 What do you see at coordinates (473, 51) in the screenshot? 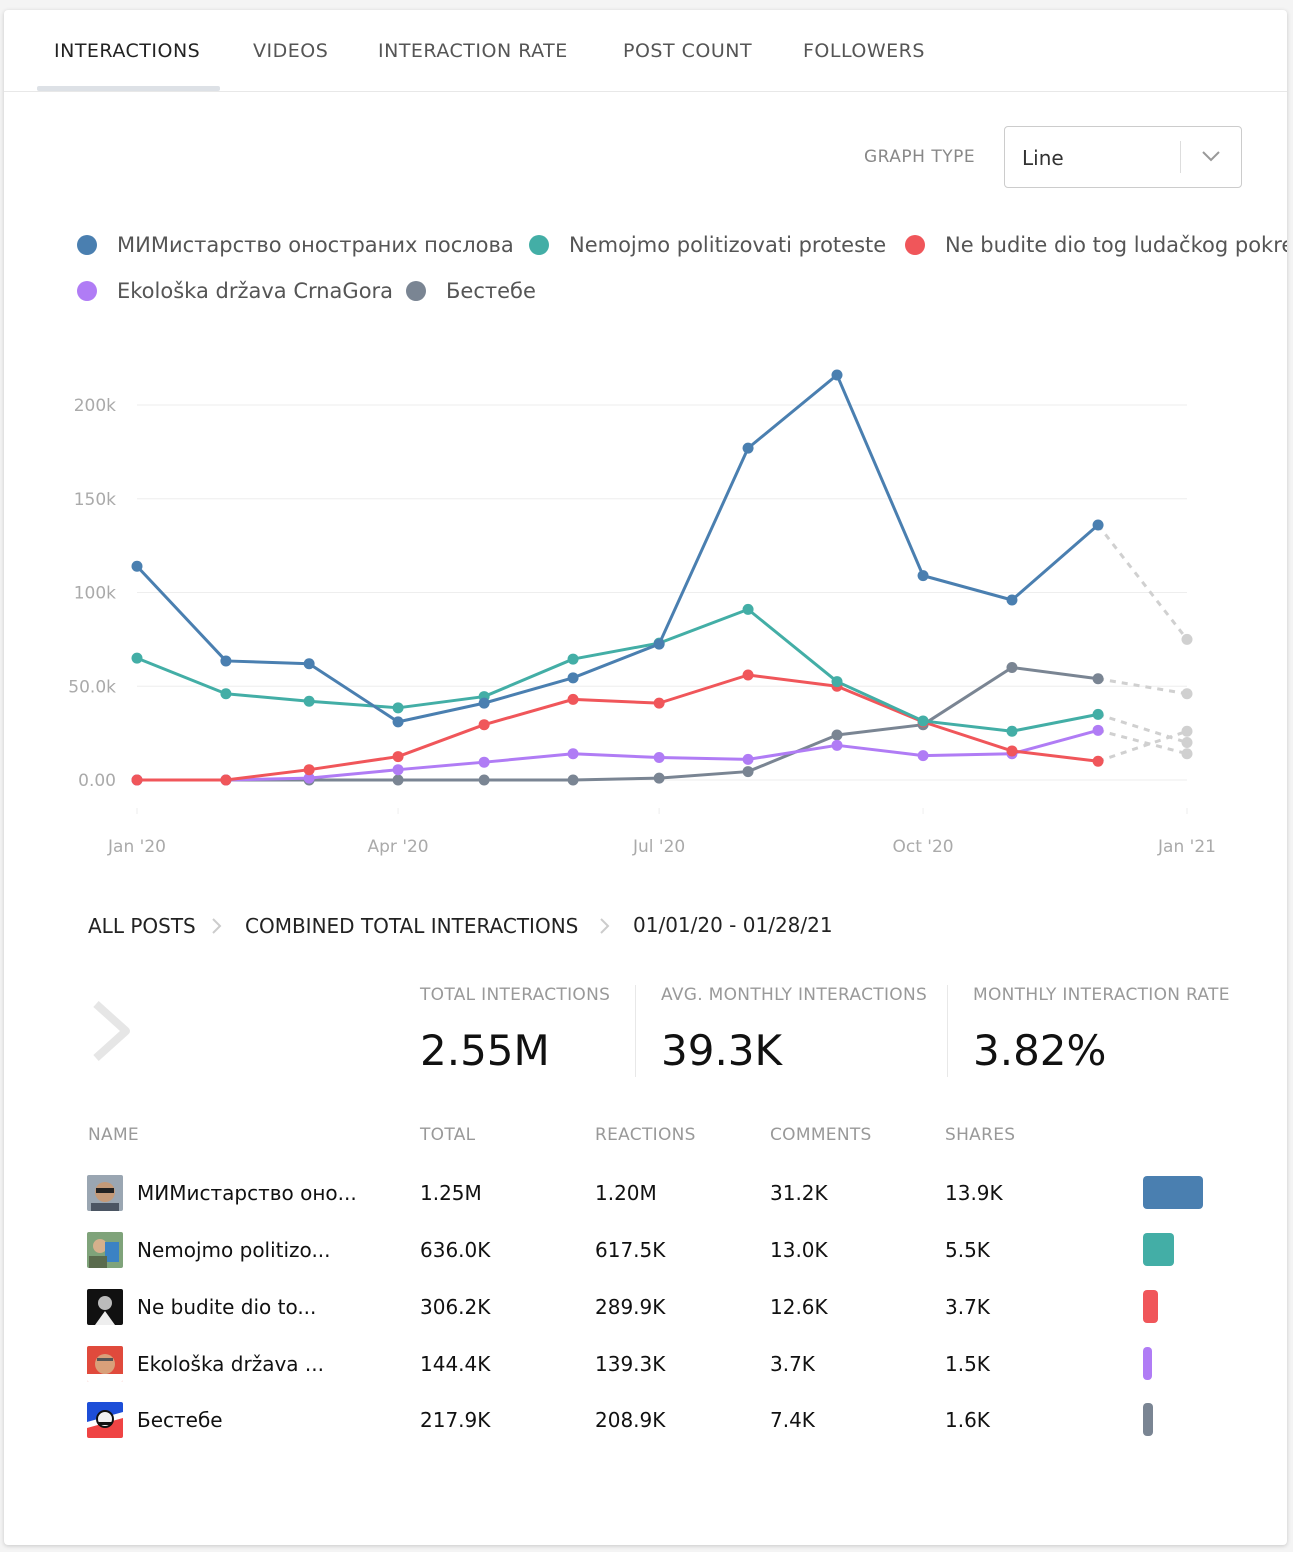
I see `tab-interaction-rate: INTERACTION RATE` at bounding box center [473, 51].